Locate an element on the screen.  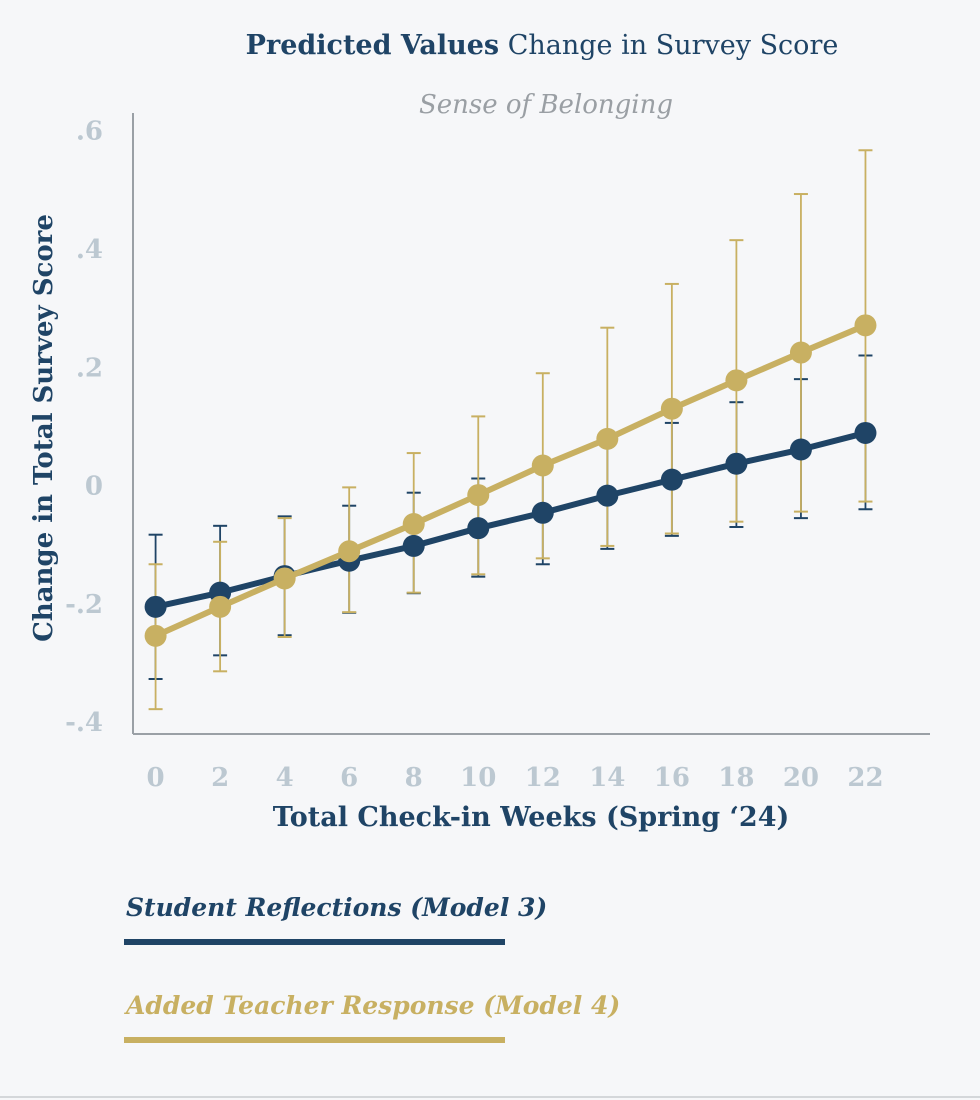
x-axis-label: Total Check-in Weeks (Spring ‘24) is located at coordinates (531, 817).